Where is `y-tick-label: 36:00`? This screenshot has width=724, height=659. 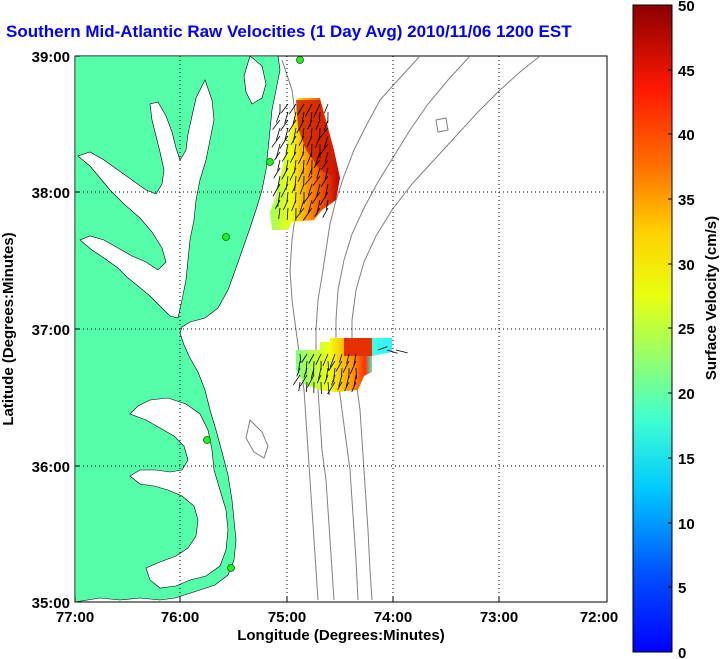 y-tick-label: 36:00 is located at coordinates (51, 467).